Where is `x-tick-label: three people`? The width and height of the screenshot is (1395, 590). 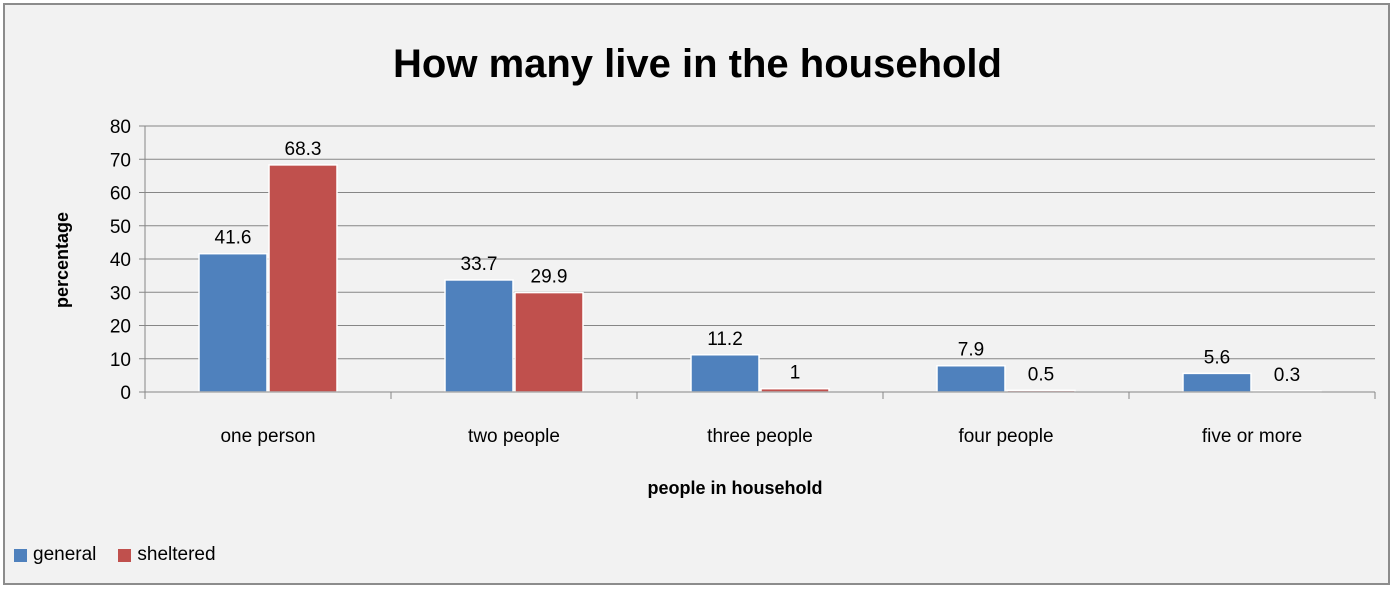 x-tick-label: three people is located at coordinates (760, 436).